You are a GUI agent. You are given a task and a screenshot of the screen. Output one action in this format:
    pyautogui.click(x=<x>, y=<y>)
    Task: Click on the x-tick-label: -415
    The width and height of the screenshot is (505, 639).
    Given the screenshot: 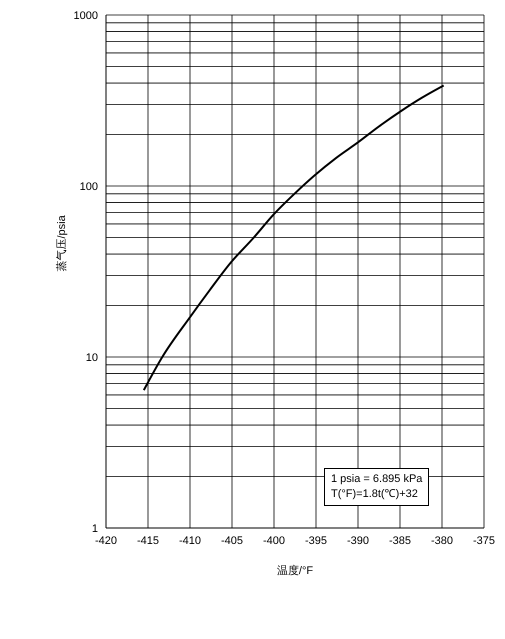 What is the action you would take?
    pyautogui.click(x=148, y=540)
    